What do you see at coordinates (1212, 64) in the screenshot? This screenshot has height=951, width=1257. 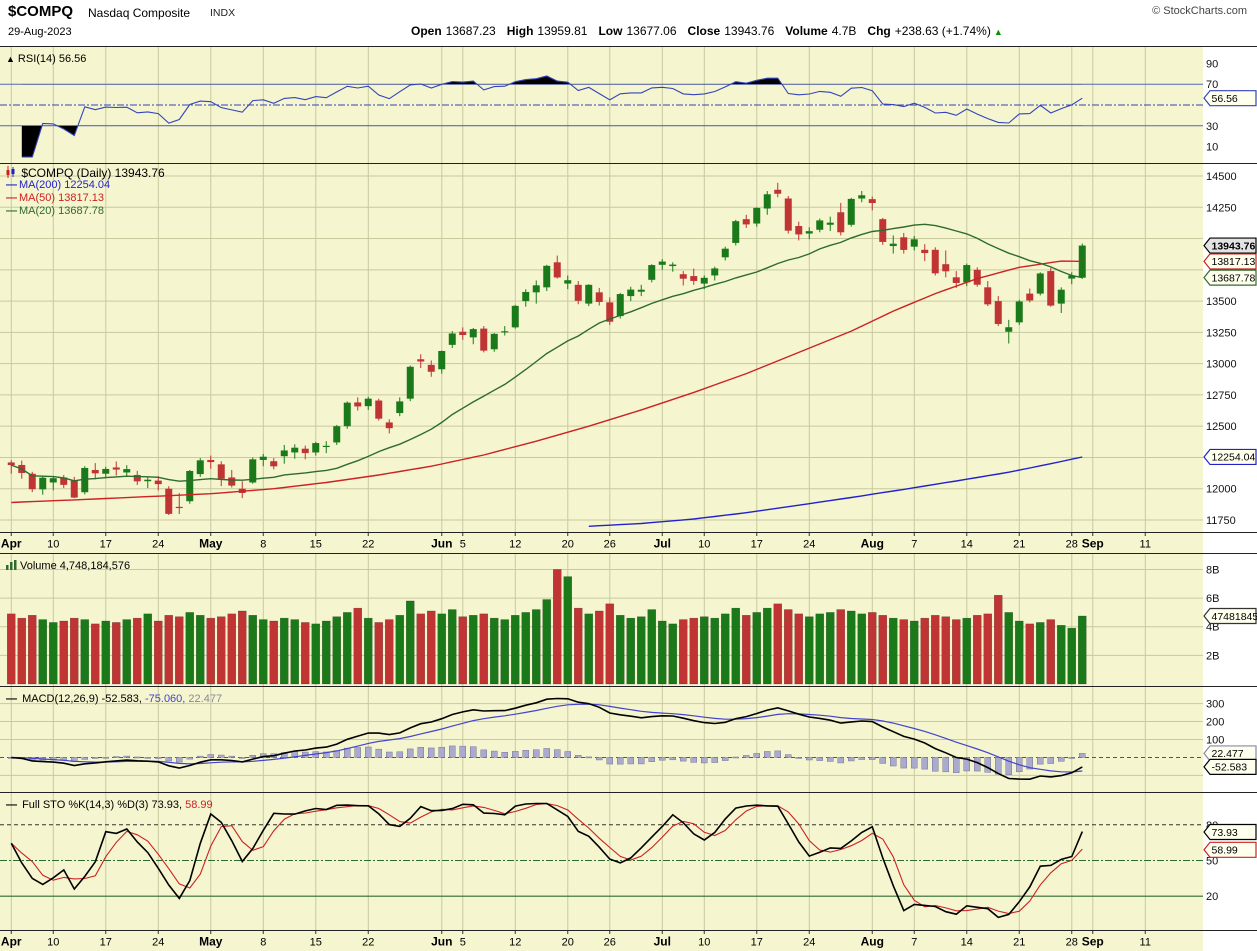 I see `svg-text: 90` at bounding box center [1212, 64].